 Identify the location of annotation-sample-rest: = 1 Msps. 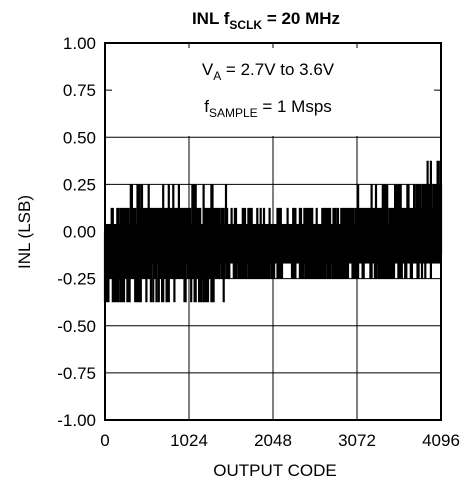
(295, 106).